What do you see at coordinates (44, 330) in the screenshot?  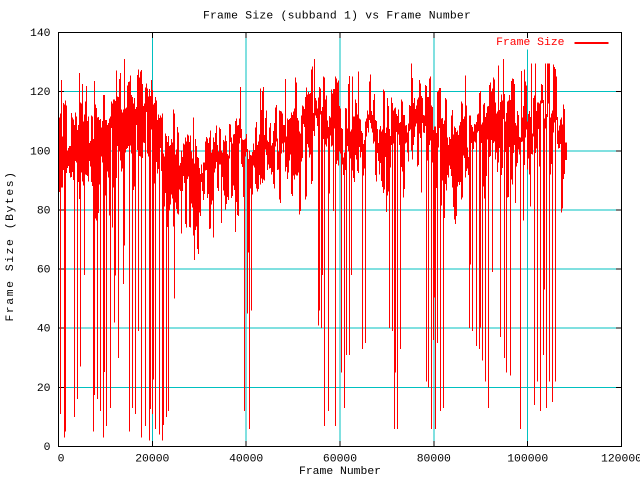 I see `svg-text: 40` at bounding box center [44, 330].